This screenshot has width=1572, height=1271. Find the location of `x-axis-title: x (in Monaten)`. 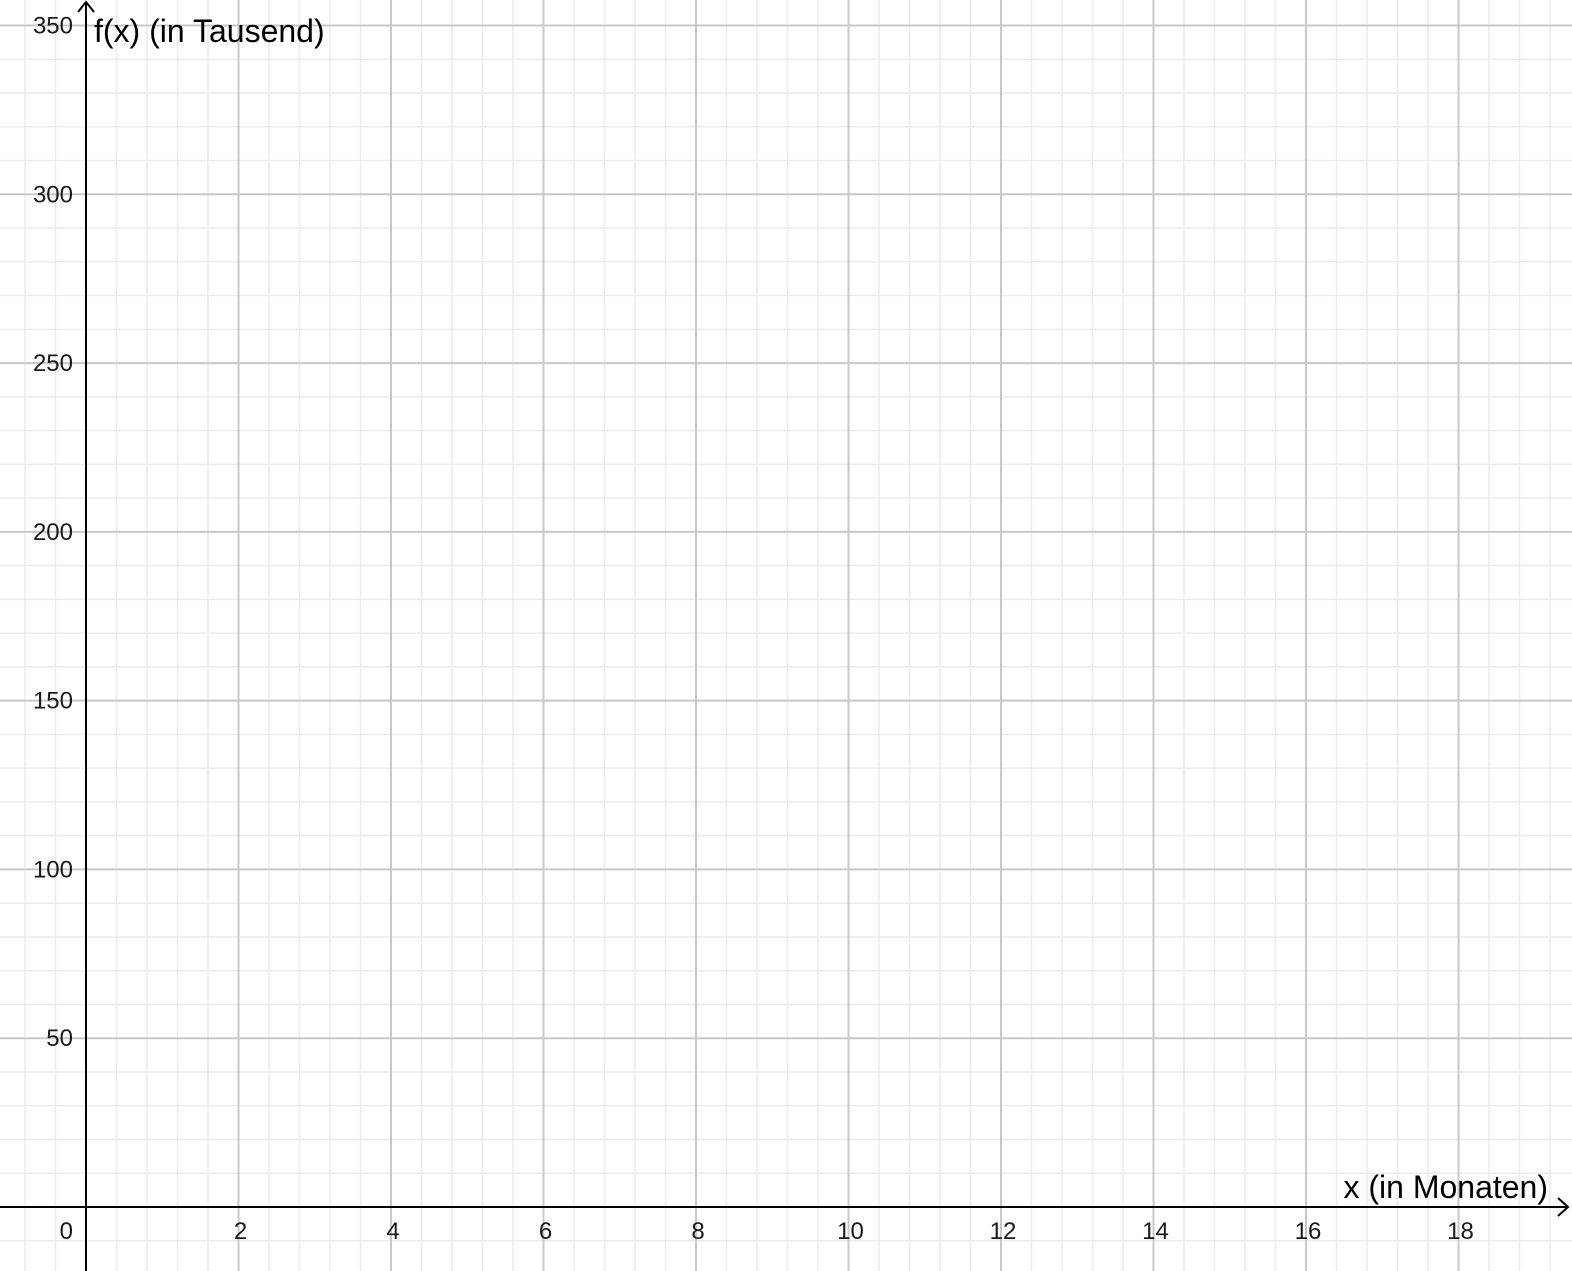

x-axis-title: x (in Monaten) is located at coordinates (1445, 1187).